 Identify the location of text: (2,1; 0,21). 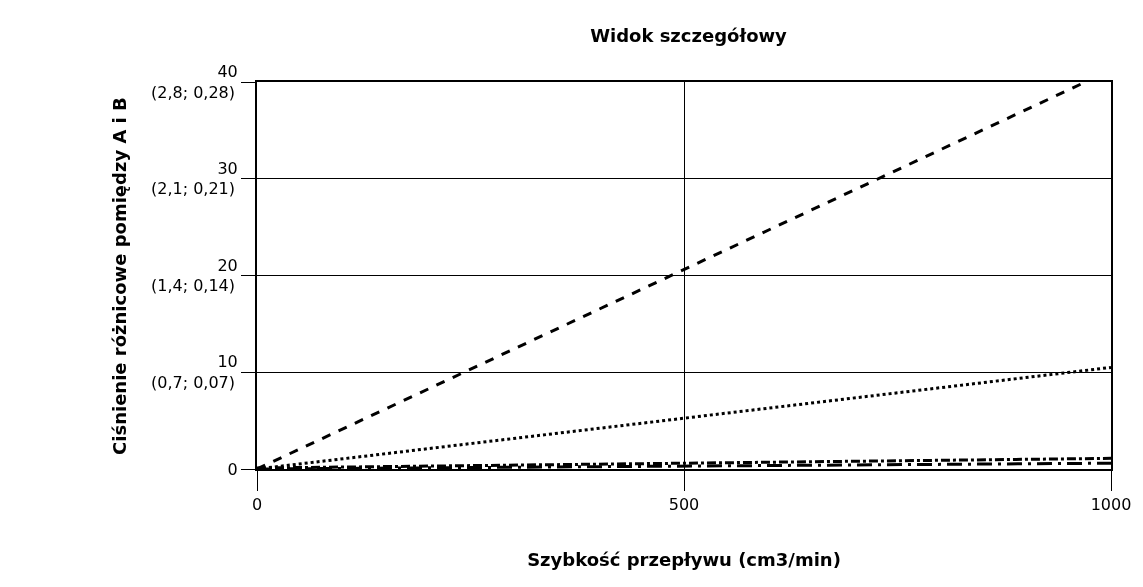
(193, 188).